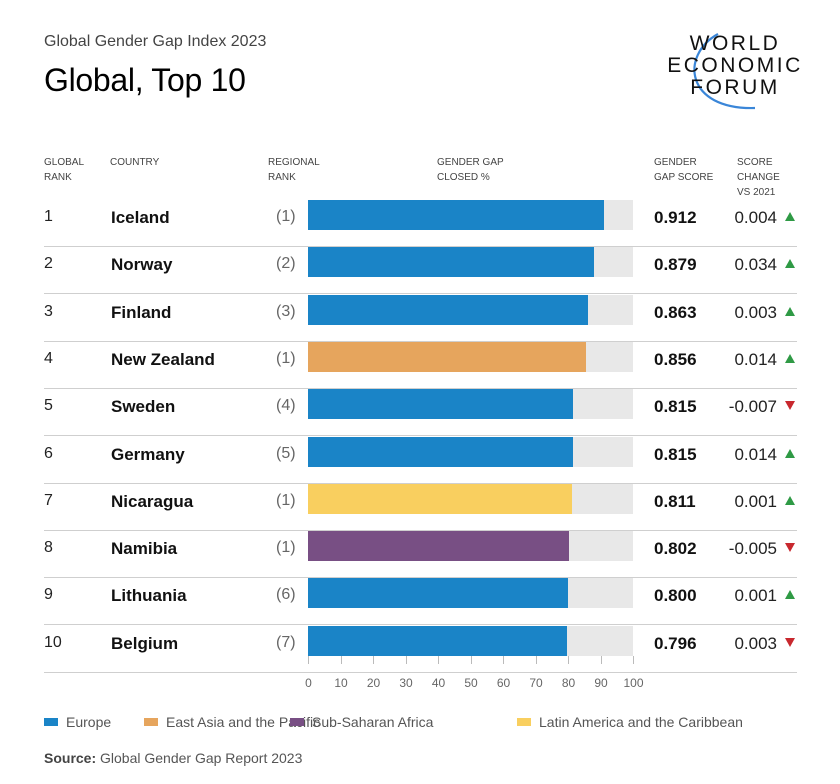 This screenshot has width=840, height=784. What do you see at coordinates (286, 642) in the screenshot?
I see `regional-rank: (7)` at bounding box center [286, 642].